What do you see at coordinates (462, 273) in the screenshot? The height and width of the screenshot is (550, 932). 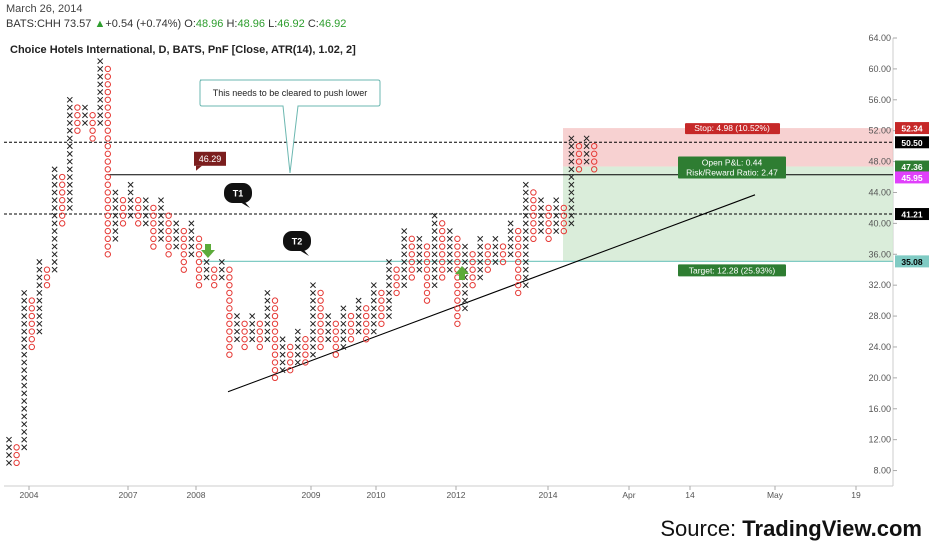 I see `up-arrow-icon` at bounding box center [462, 273].